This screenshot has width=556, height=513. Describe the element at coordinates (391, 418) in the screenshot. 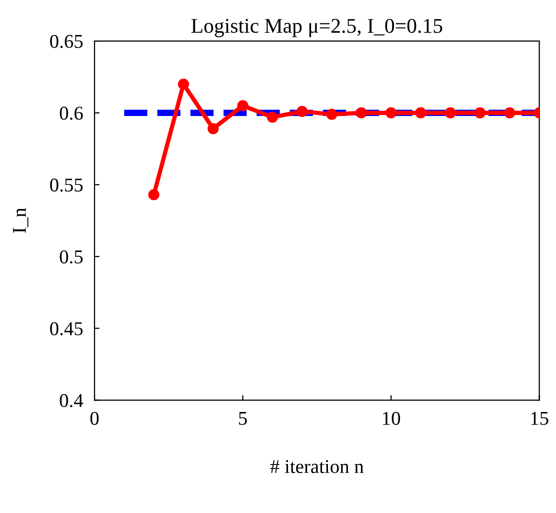

I see `x-tick-label: 10` at that location.